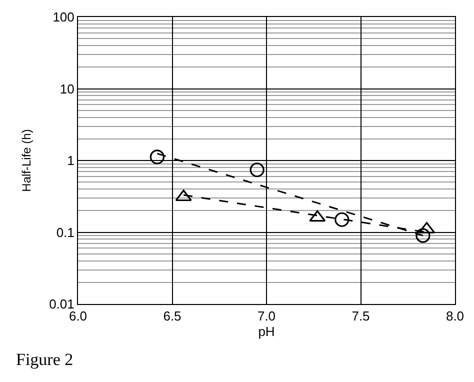 The width and height of the screenshot is (474, 382). I want to click on x-axis-title: pH, so click(266, 332).